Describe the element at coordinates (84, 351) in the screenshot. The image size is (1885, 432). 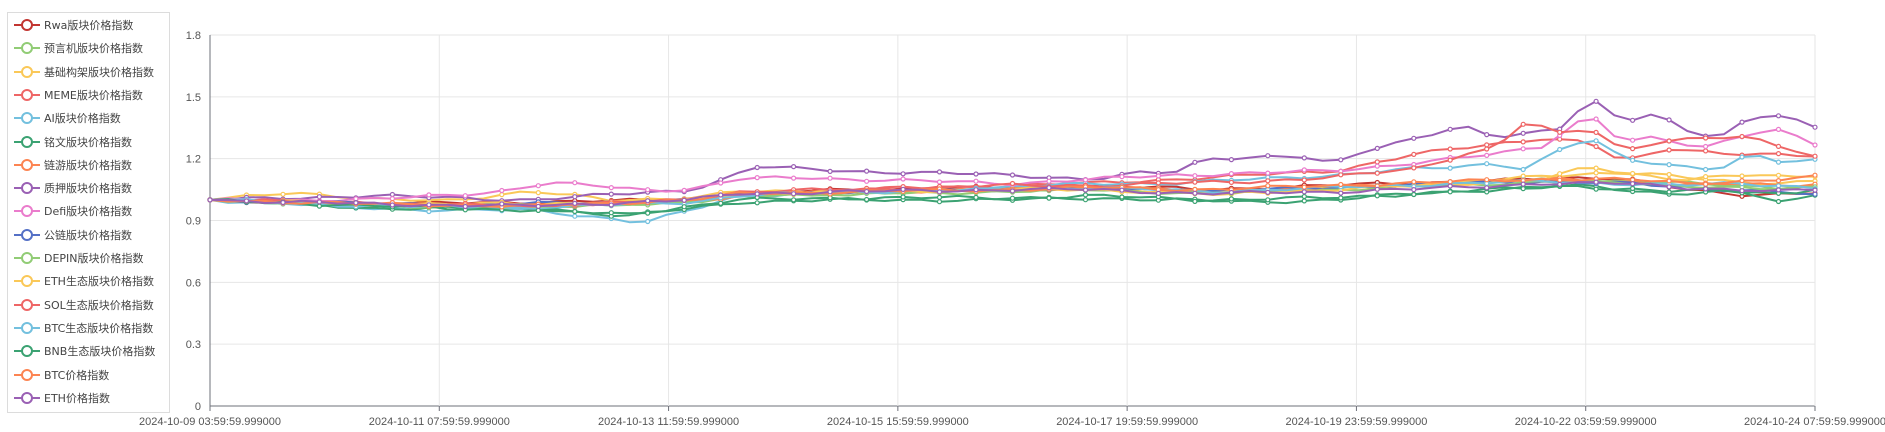
I see `legend-item: BNB生态版块价格指数` at that location.